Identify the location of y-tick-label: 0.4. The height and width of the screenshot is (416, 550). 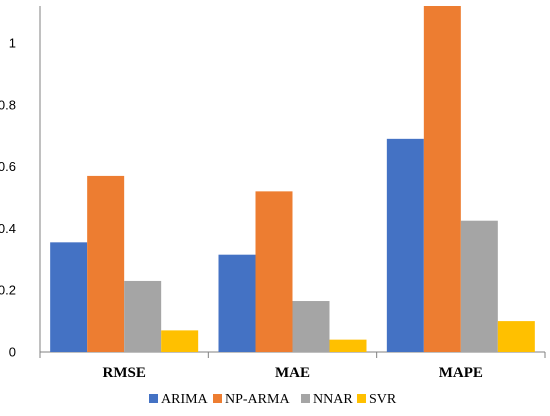
(8, 228).